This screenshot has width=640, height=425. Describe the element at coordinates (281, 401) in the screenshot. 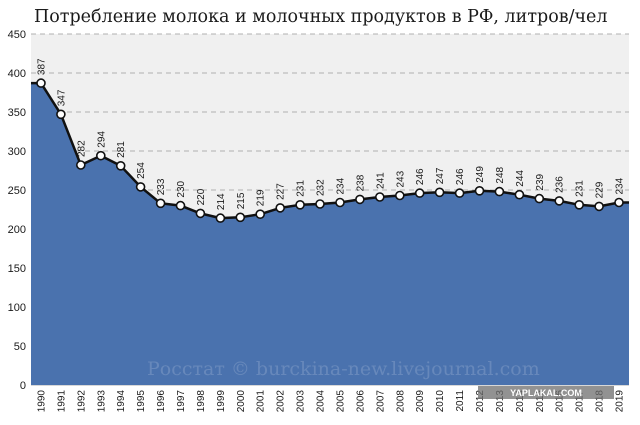

I see `x-tick-label: 2002` at that location.